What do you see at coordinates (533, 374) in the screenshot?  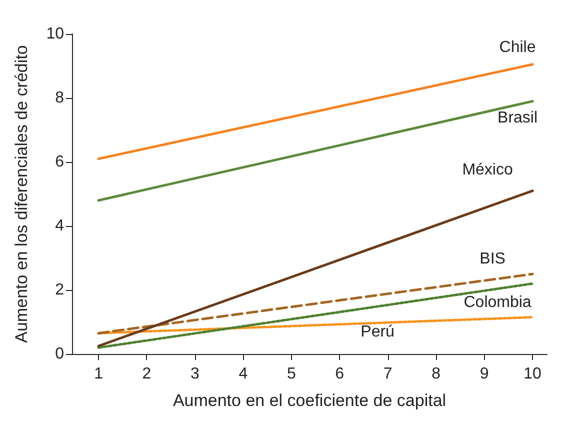 I see `x-tick-label: 10` at bounding box center [533, 374].